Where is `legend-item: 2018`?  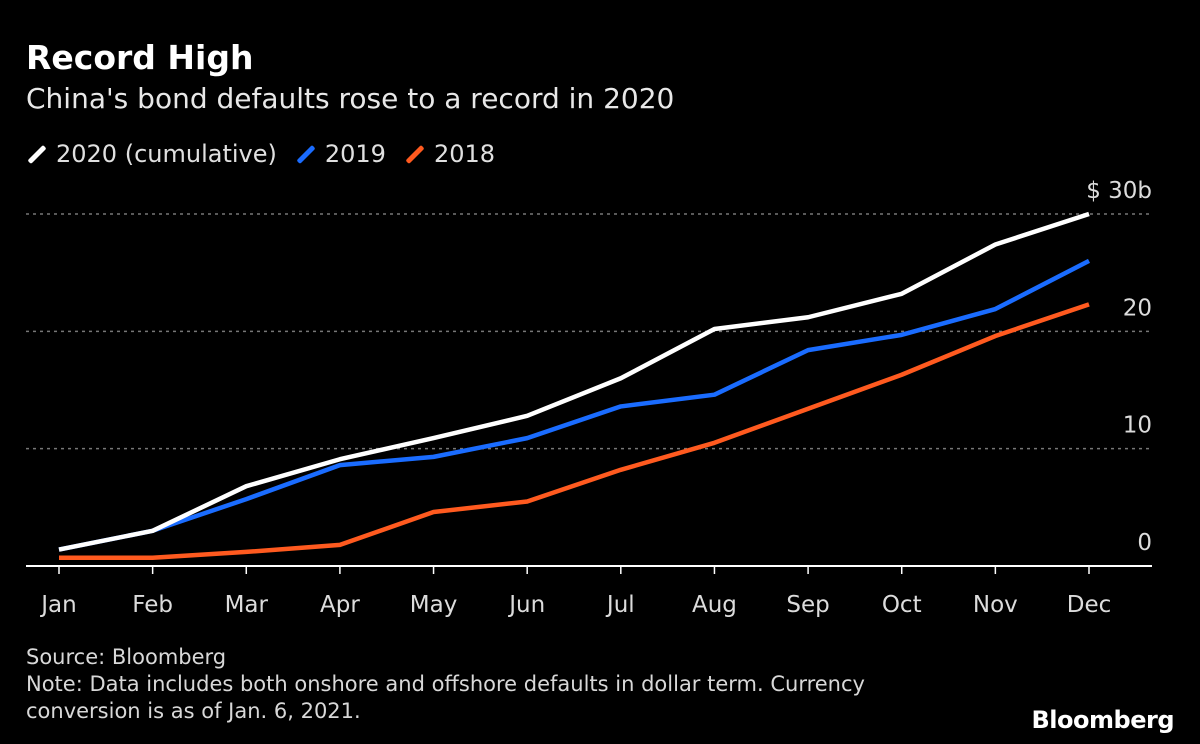
legend-item: 2018 is located at coordinates (449, 154).